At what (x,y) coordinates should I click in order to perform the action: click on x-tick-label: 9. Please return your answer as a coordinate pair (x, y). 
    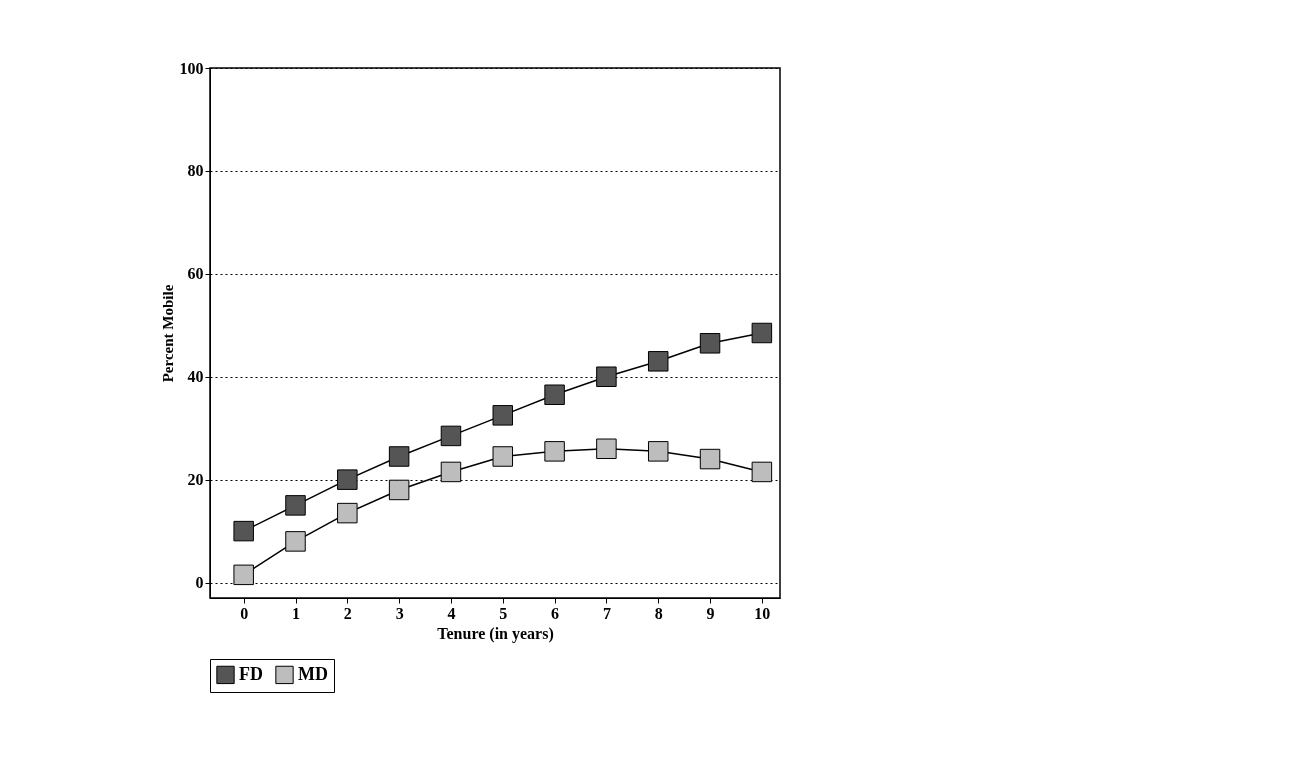
    Looking at the image, I should click on (710, 613).